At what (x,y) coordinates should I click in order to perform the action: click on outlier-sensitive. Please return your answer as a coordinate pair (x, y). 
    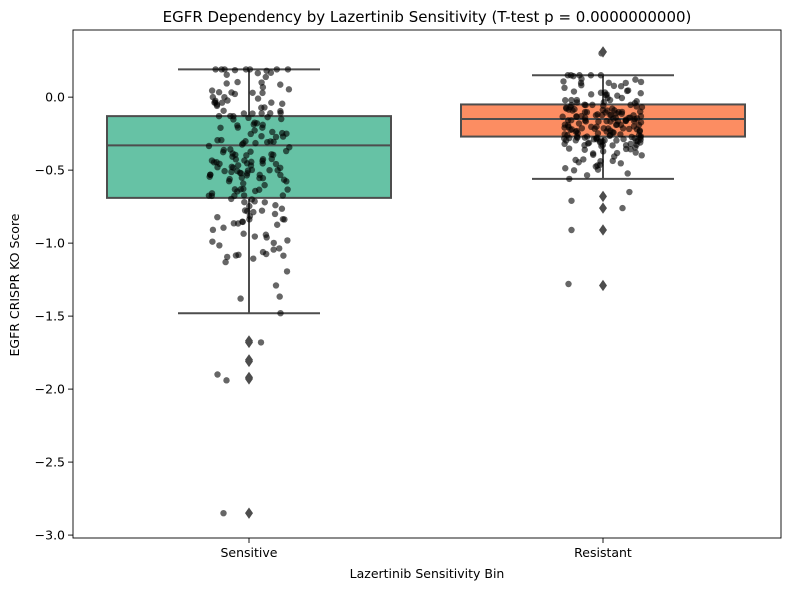
    Looking at the image, I should click on (249, 342).